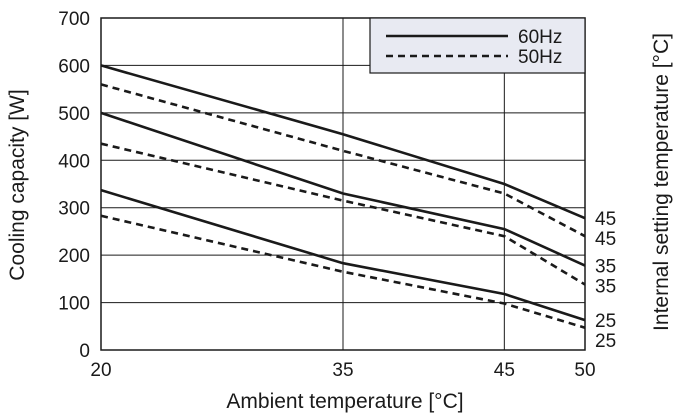  I want to click on y-tick-label: 400, so click(74, 161).